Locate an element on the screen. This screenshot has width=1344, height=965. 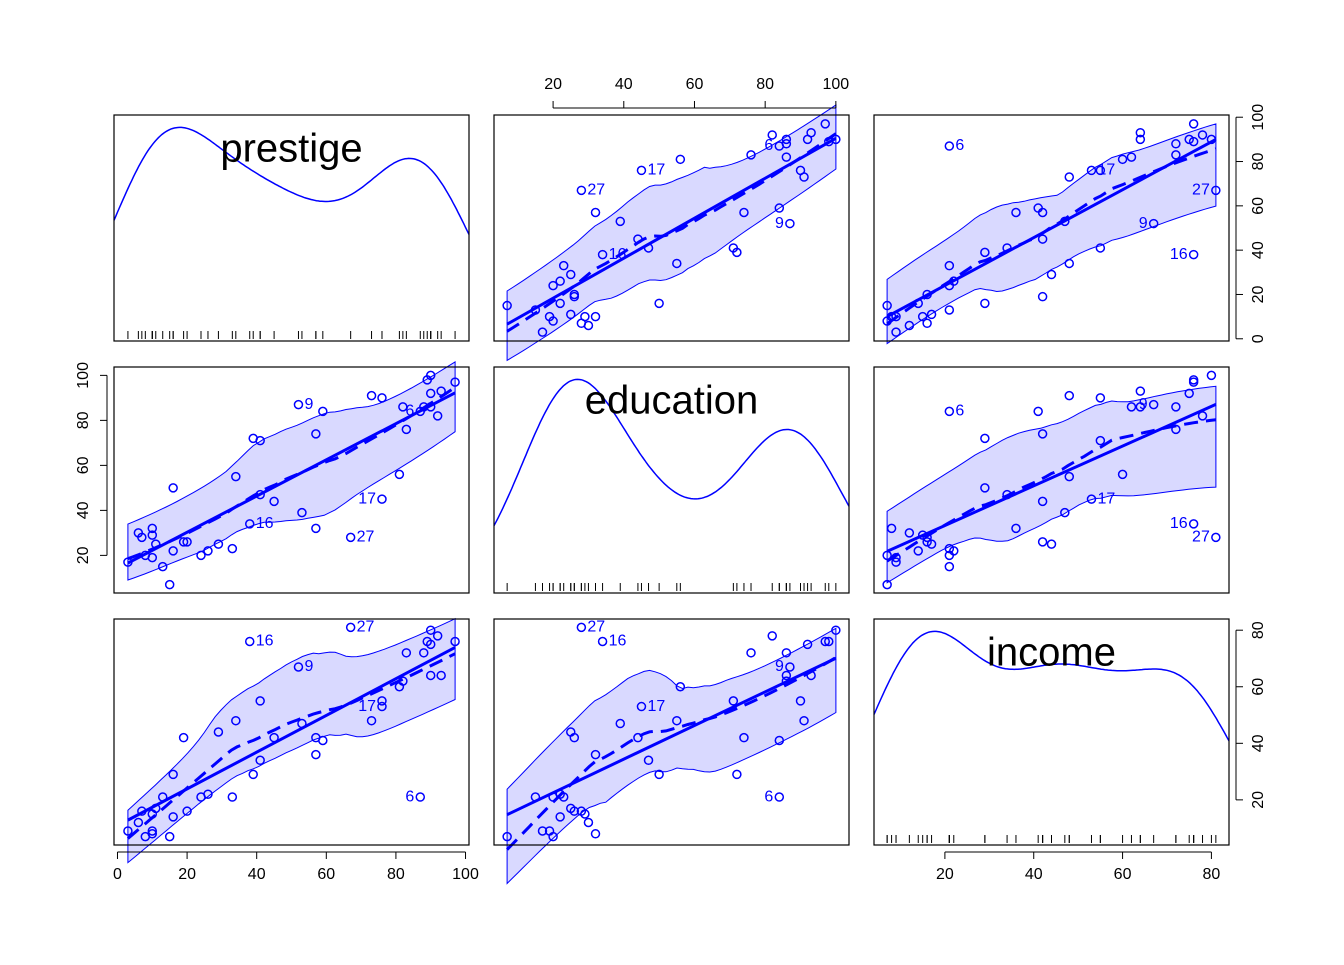
variable-name: prestige is located at coordinates (291, 149).